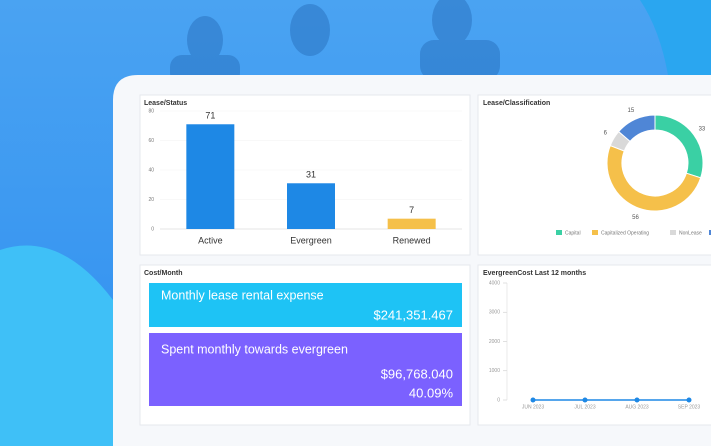 This screenshot has height=446, width=711. What do you see at coordinates (675, 37) in the screenshot?
I see `background-corner` at bounding box center [675, 37].